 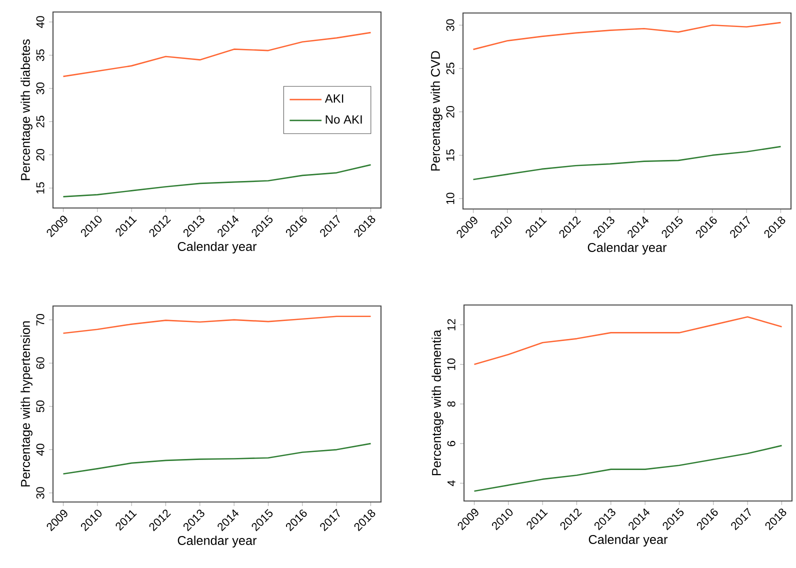 What do you see at coordinates (40, 55) in the screenshot?
I see `y-tick-label: 35` at bounding box center [40, 55].